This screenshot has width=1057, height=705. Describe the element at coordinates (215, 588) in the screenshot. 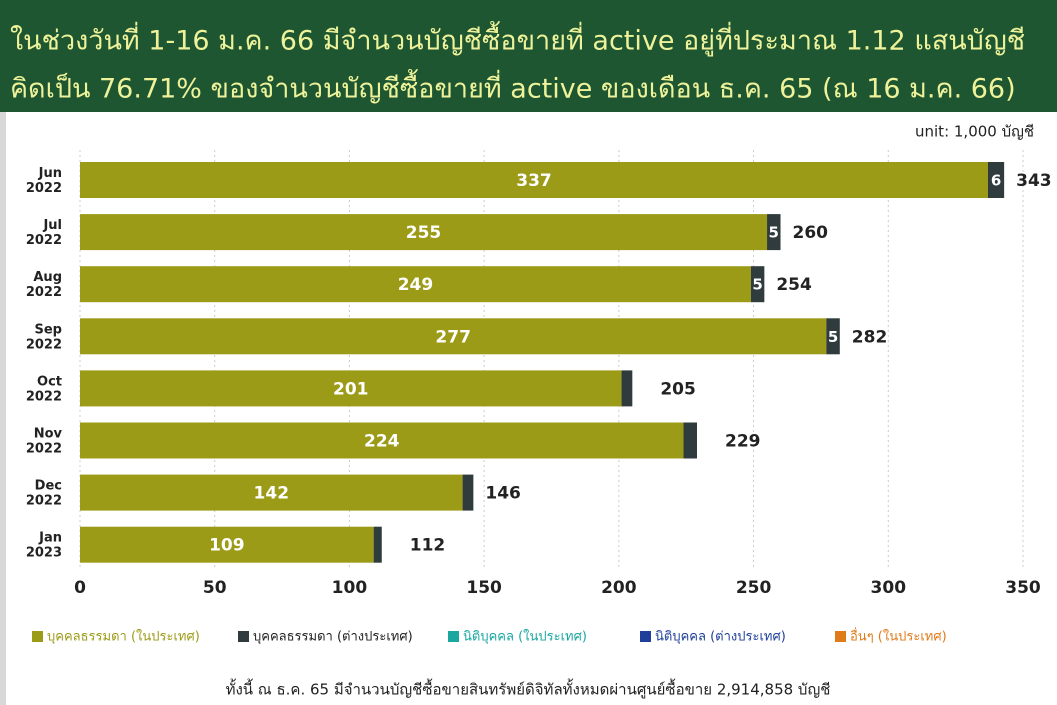

I see `x-tick-label: 50` at that location.